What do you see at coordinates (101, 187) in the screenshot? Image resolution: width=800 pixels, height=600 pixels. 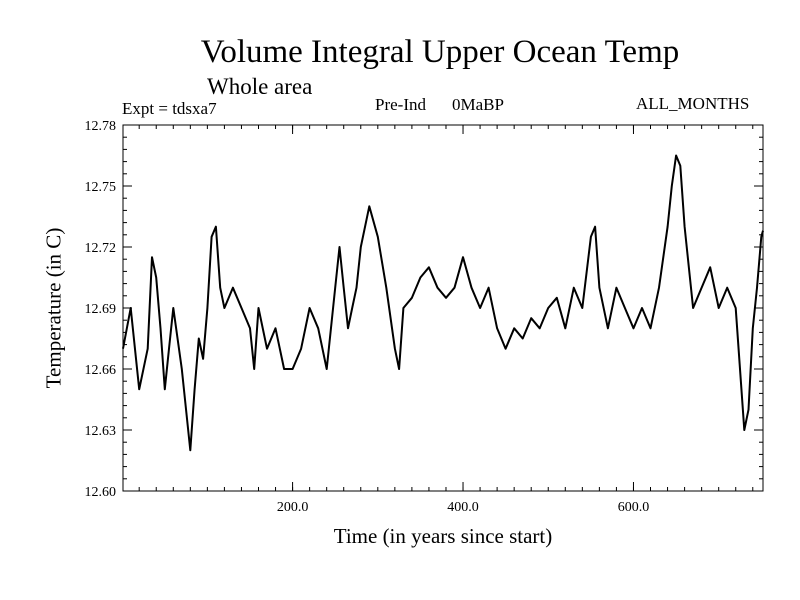 I see `y-tick-label: 12.75` at bounding box center [101, 187].